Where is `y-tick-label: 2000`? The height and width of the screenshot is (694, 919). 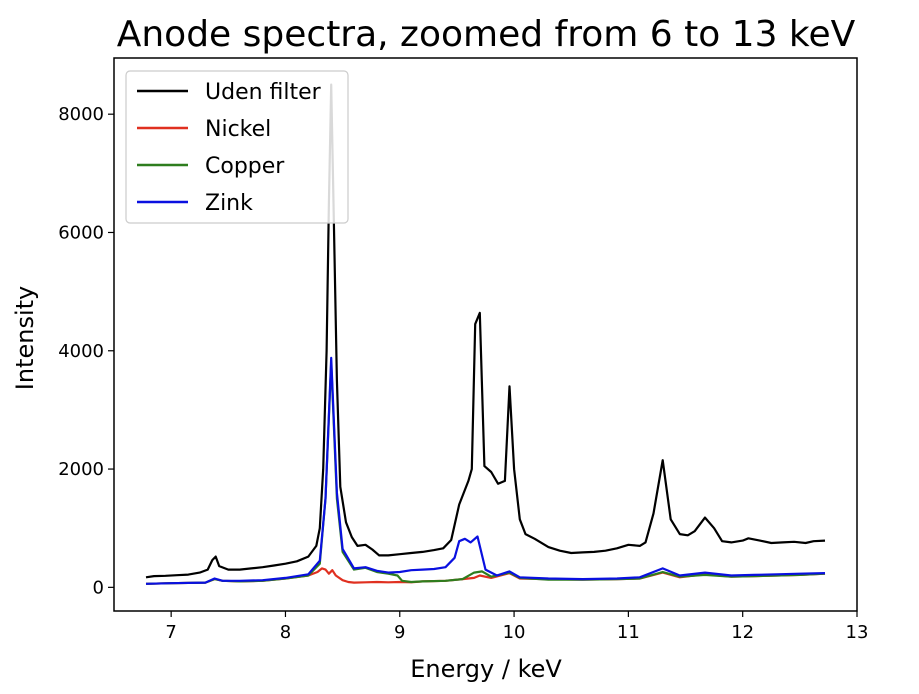 y-tick-label: 2000 is located at coordinates (81, 469).